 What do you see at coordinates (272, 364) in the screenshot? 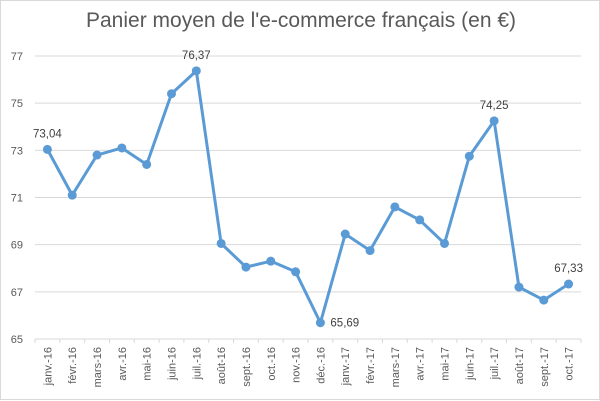
I see `x-tick-label: oct.-16` at bounding box center [272, 364].